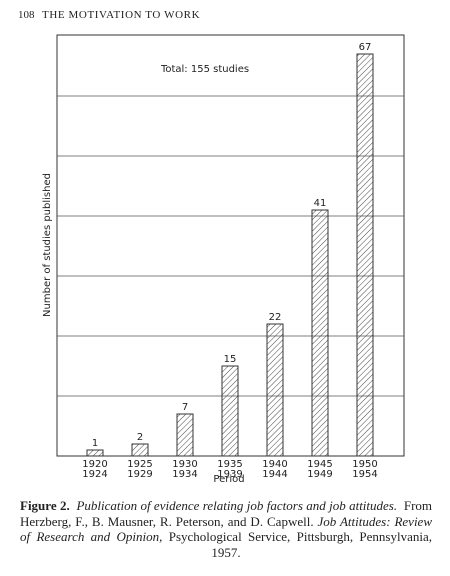 The image size is (450, 576). What do you see at coordinates (365, 47) in the screenshot?
I see `value-label: 67` at bounding box center [365, 47].